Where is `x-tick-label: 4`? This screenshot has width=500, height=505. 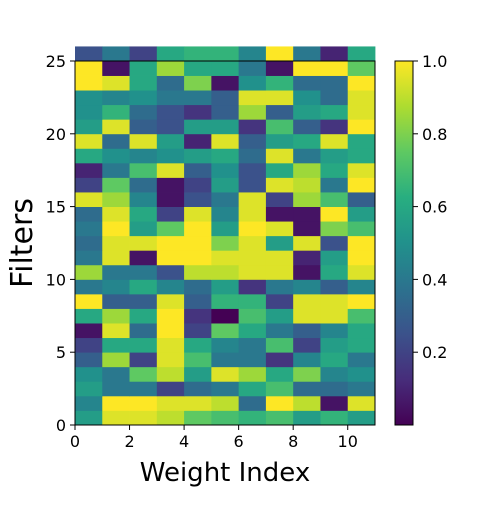 x-tick-label: 4 is located at coordinates (184, 441).